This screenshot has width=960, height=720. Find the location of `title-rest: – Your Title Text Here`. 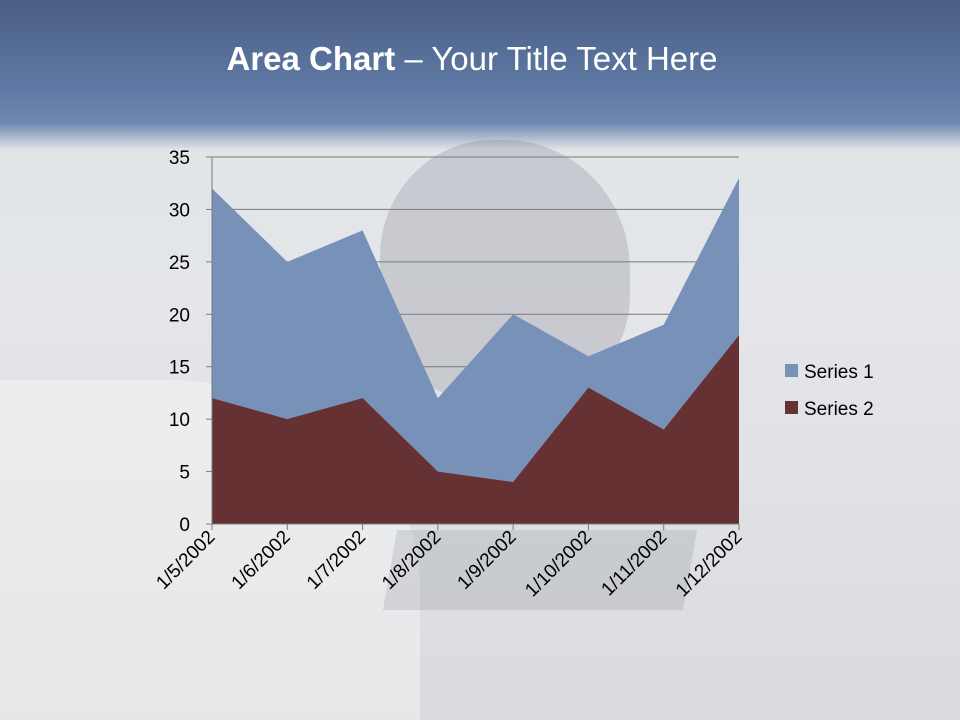

title-rest: – Your Title Text Here is located at coordinates (556, 58).